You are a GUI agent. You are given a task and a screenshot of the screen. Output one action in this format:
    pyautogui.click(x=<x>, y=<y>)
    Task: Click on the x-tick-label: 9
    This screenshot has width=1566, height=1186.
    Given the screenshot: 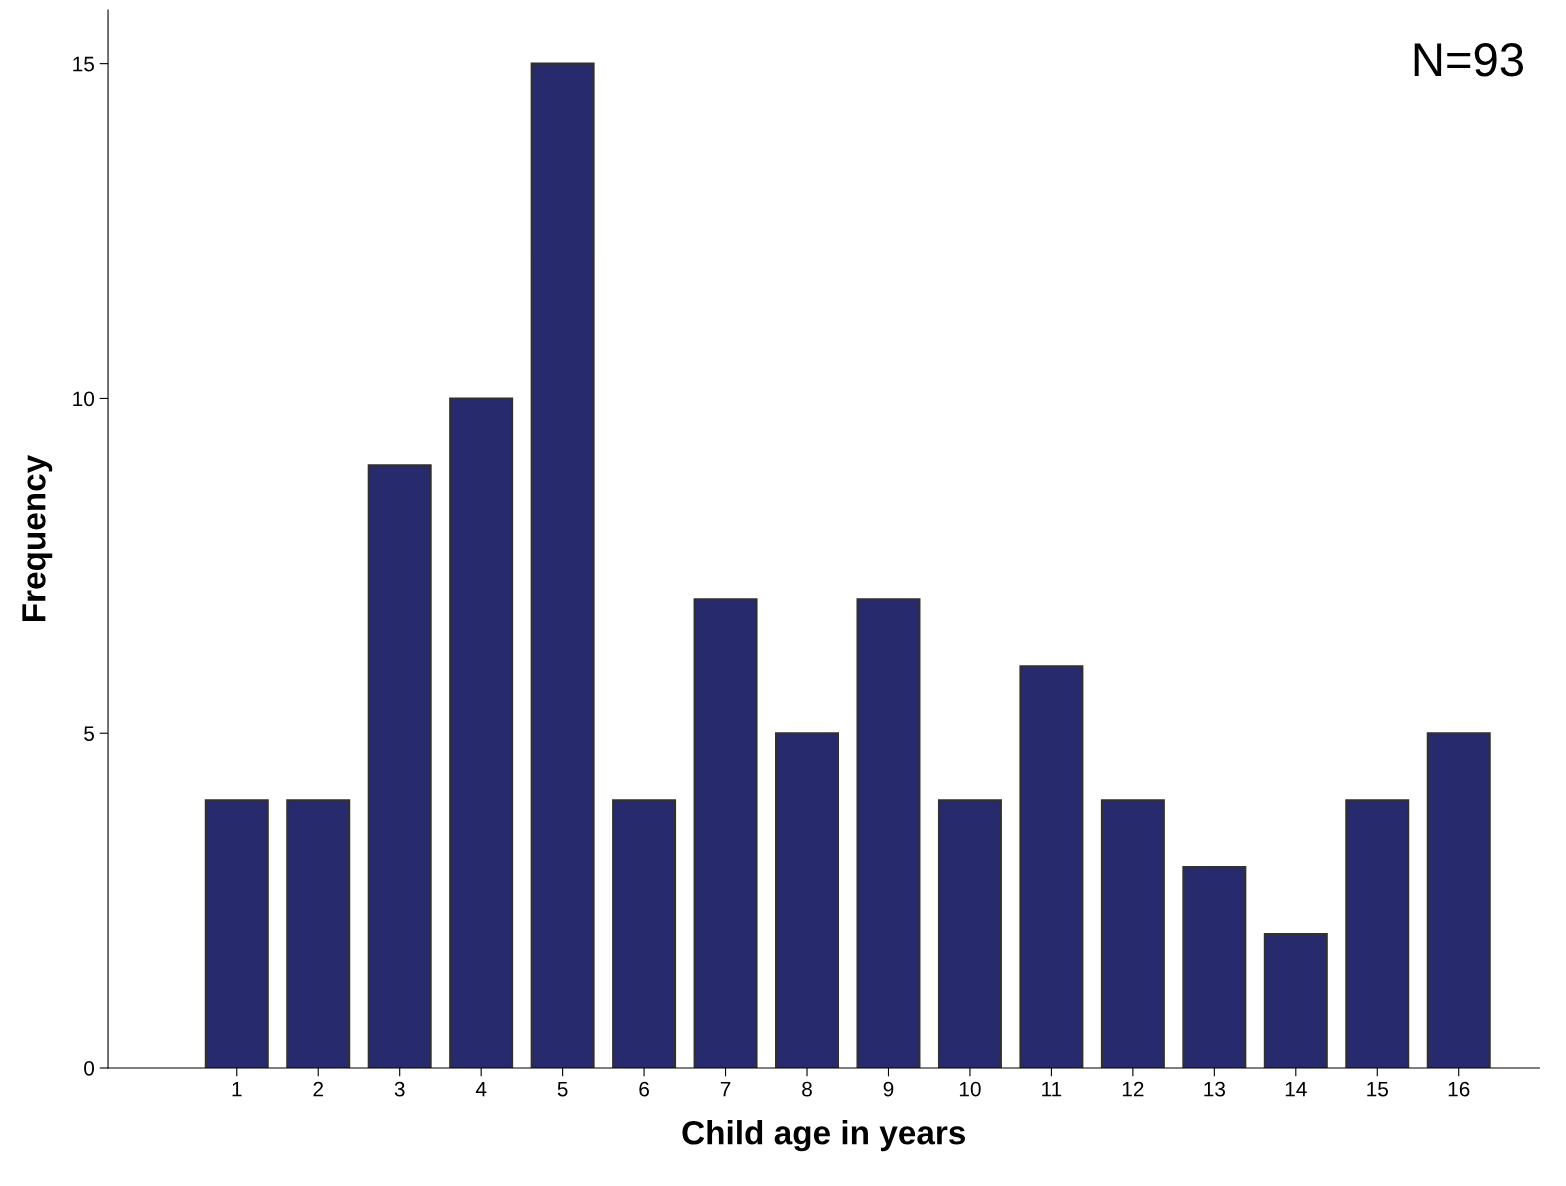 What is the action you would take?
    pyautogui.click(x=888, y=1089)
    